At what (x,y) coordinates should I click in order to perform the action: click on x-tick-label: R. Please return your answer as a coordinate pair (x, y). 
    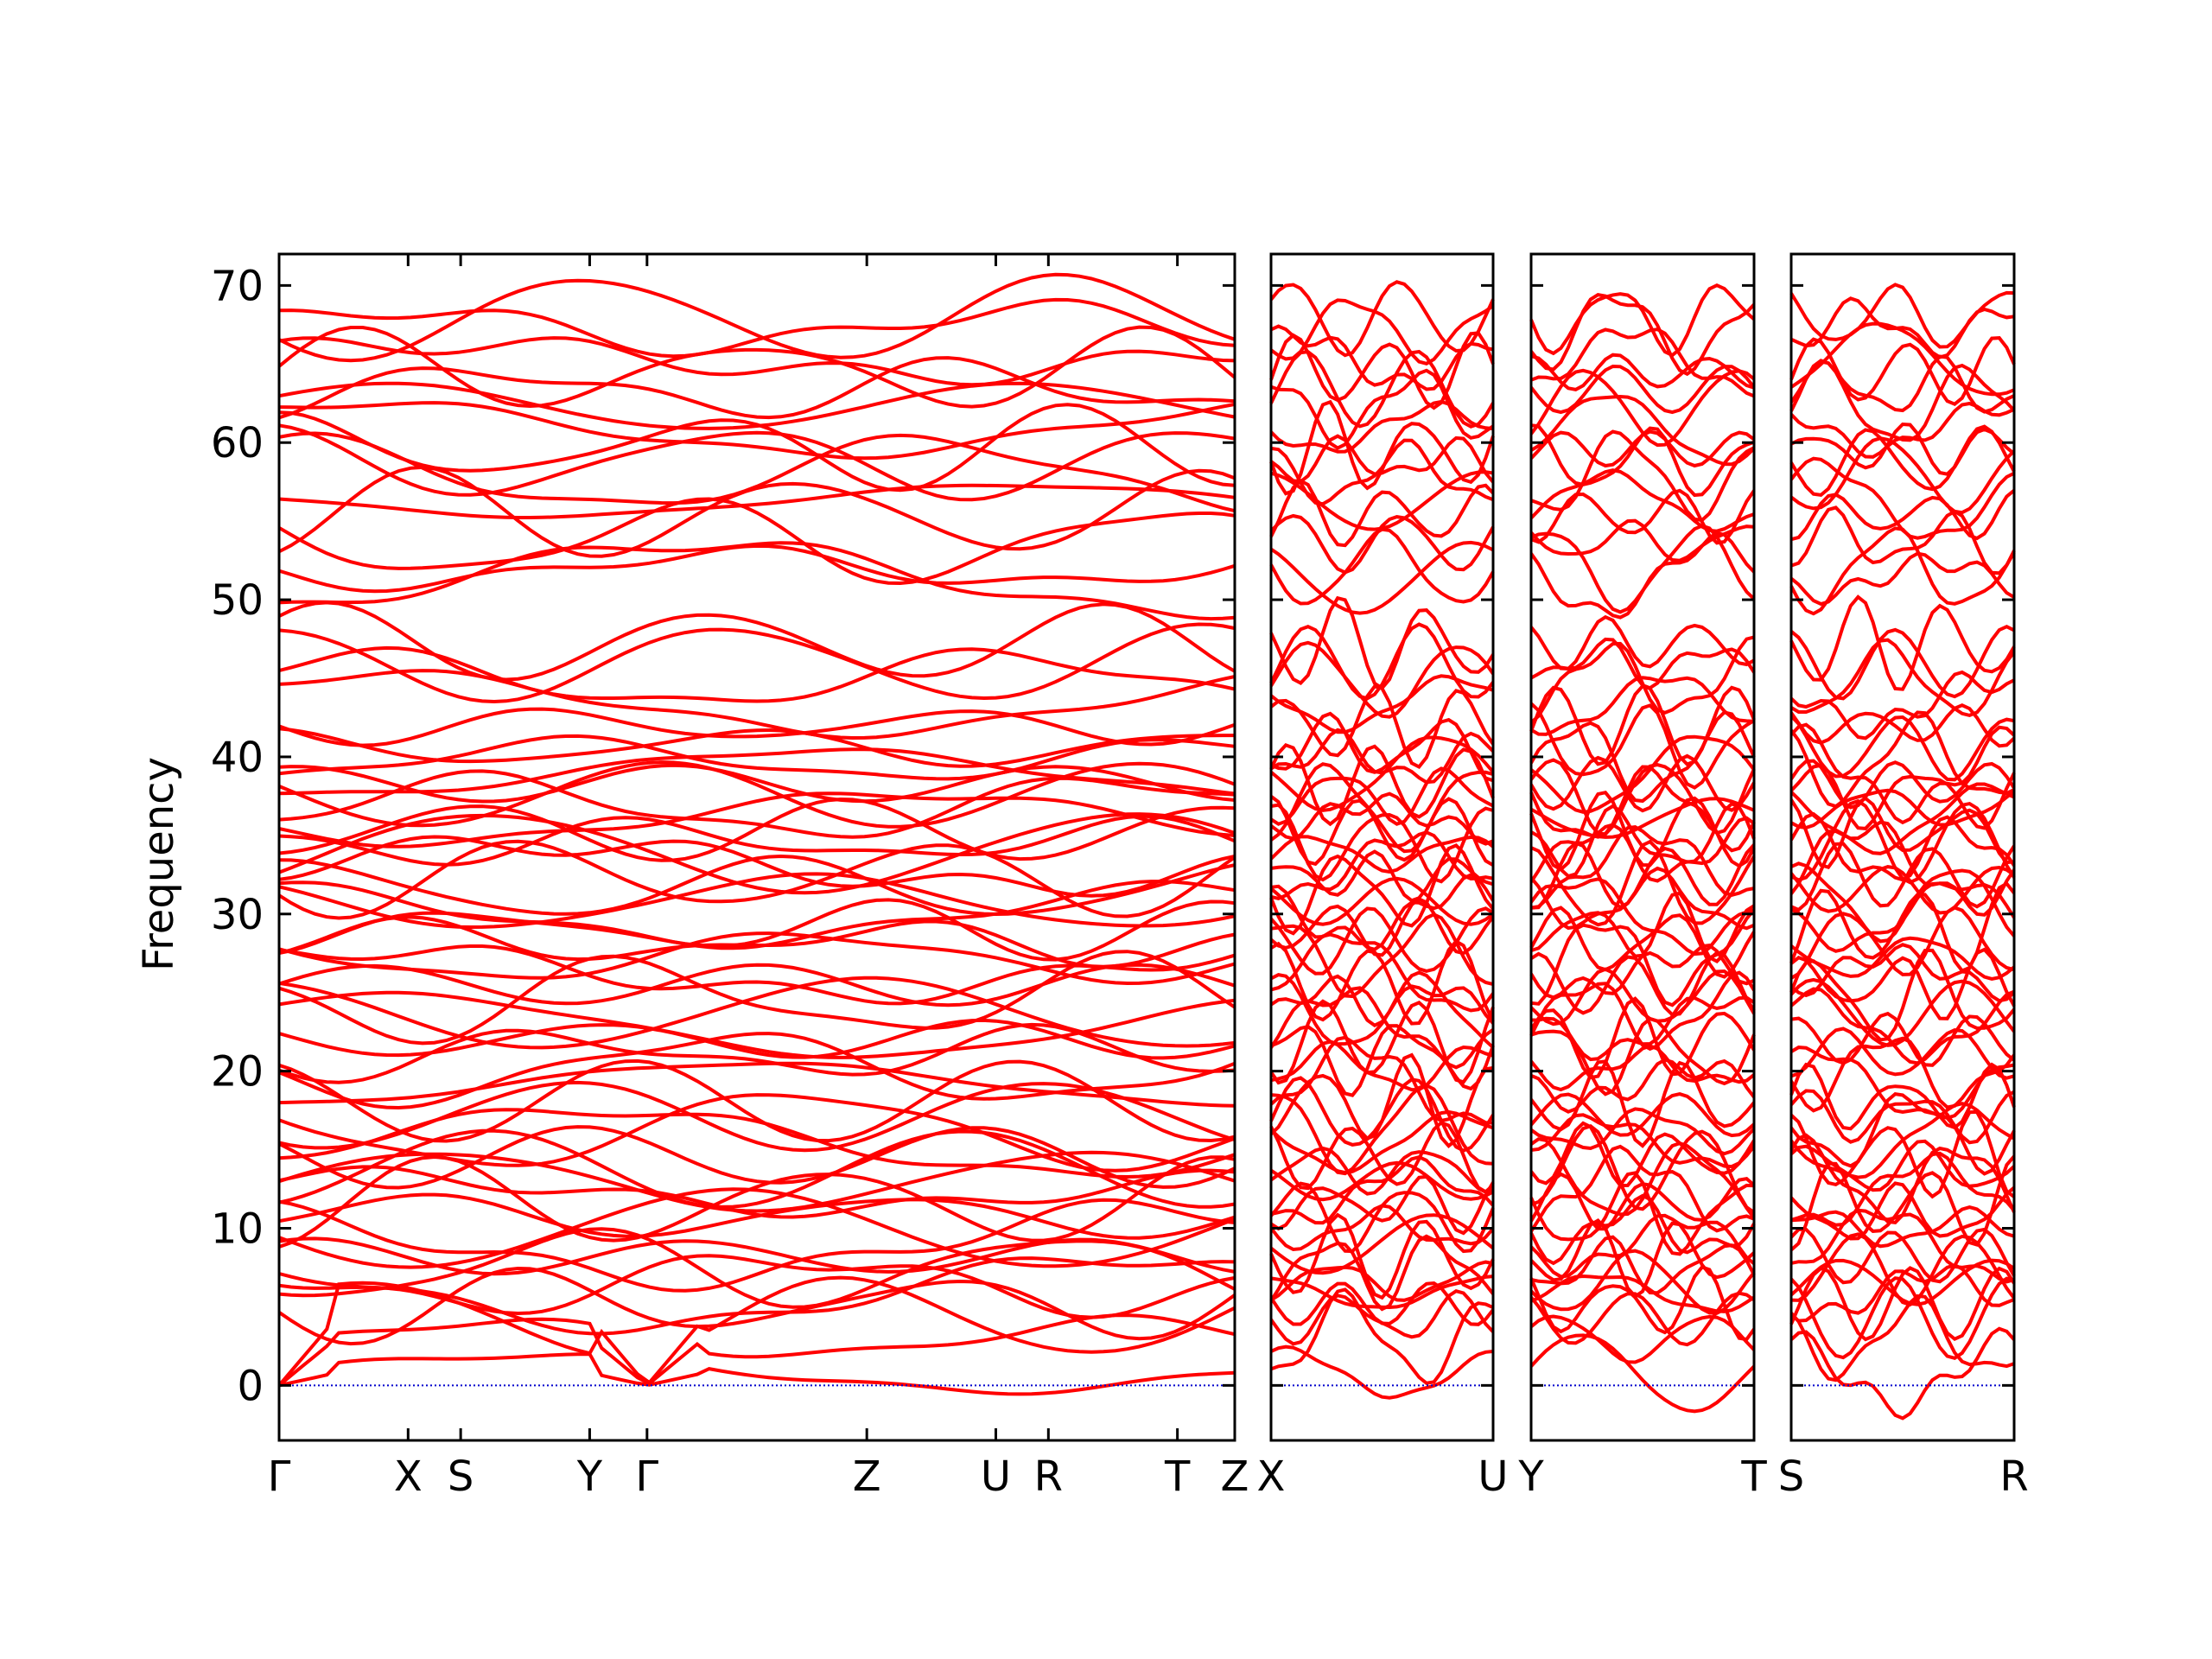
    Looking at the image, I should click on (2013, 1476).